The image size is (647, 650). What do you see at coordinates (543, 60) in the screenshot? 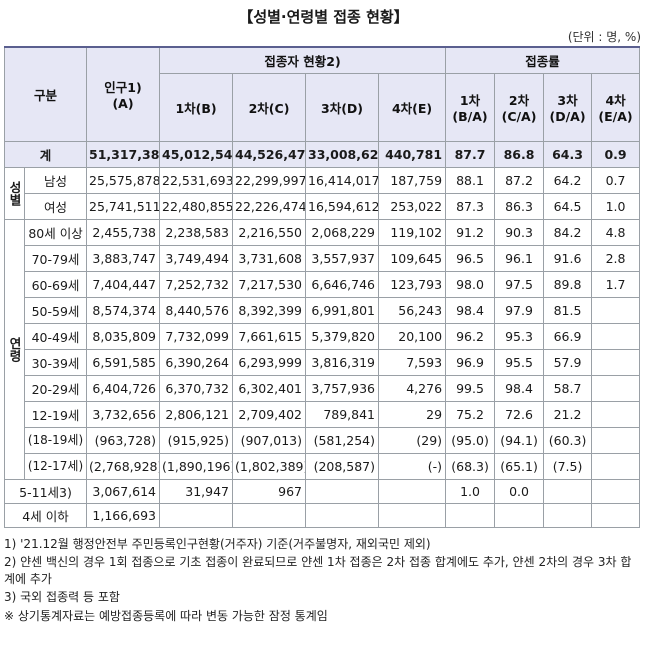
I see `header-rate-group: 접종률` at bounding box center [543, 60].